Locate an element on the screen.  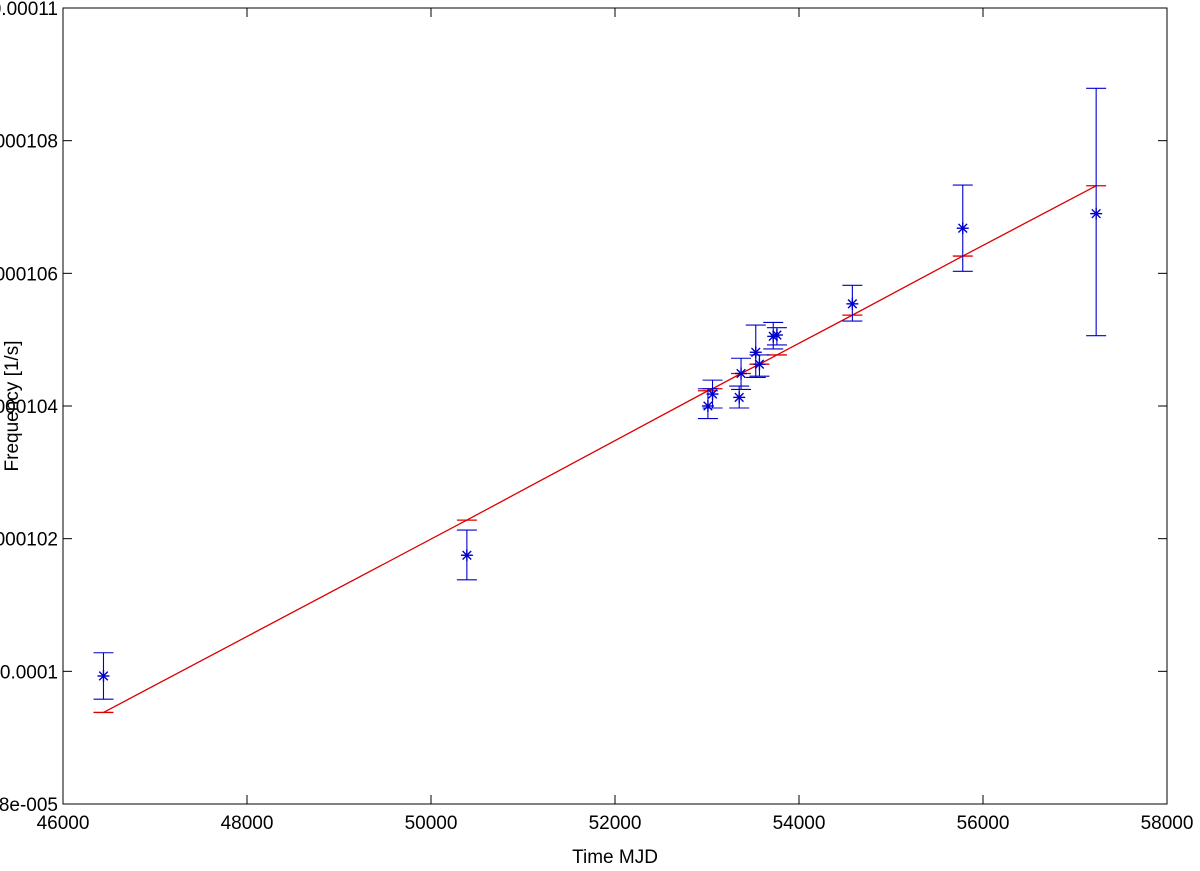
y-tick-label: 0.000108 is located at coordinates (29, 142).